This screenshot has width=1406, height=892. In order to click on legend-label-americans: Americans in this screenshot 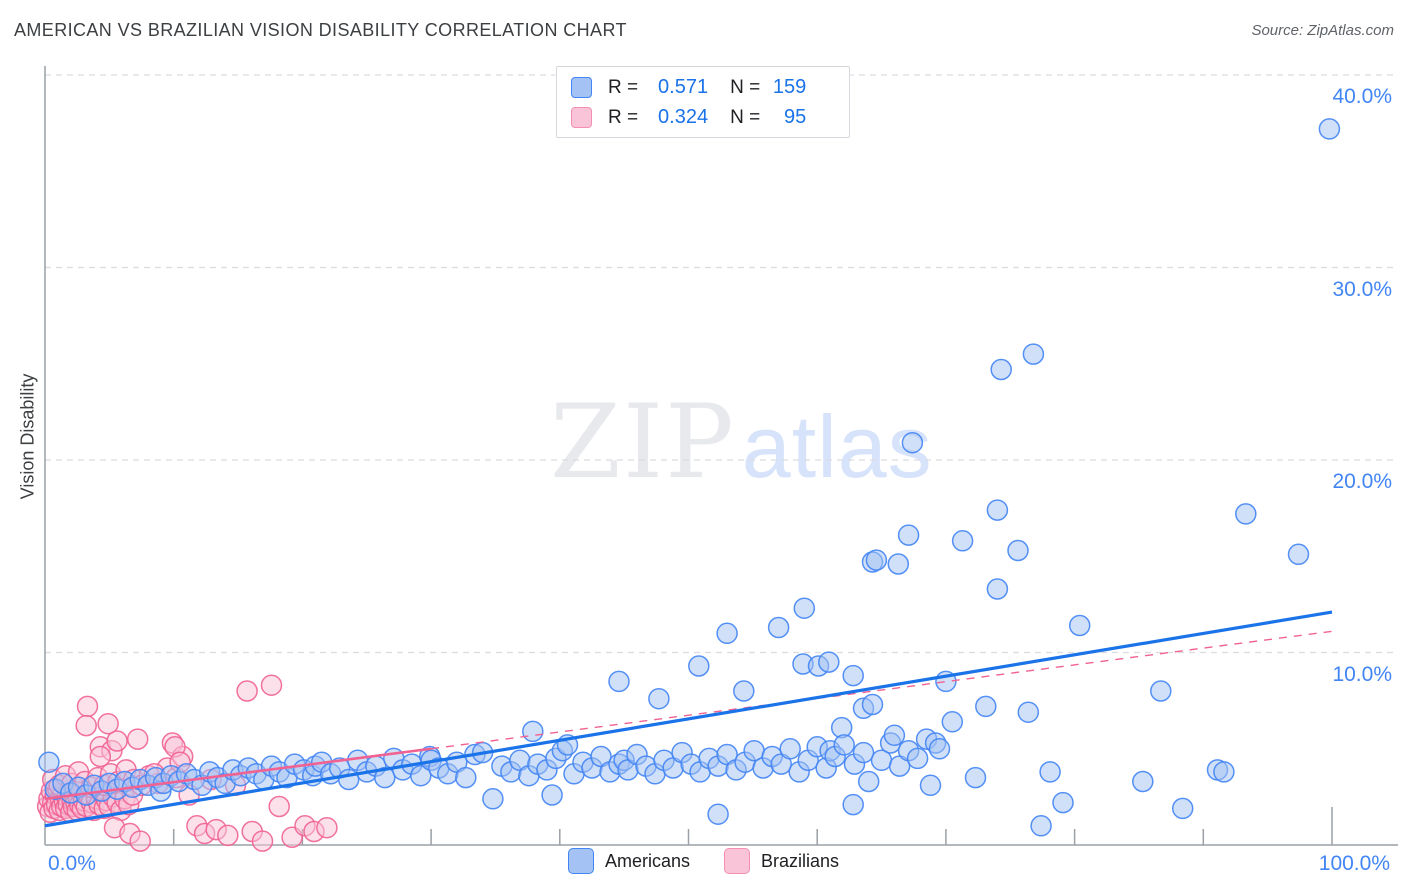, I will do `click(648, 860)`.